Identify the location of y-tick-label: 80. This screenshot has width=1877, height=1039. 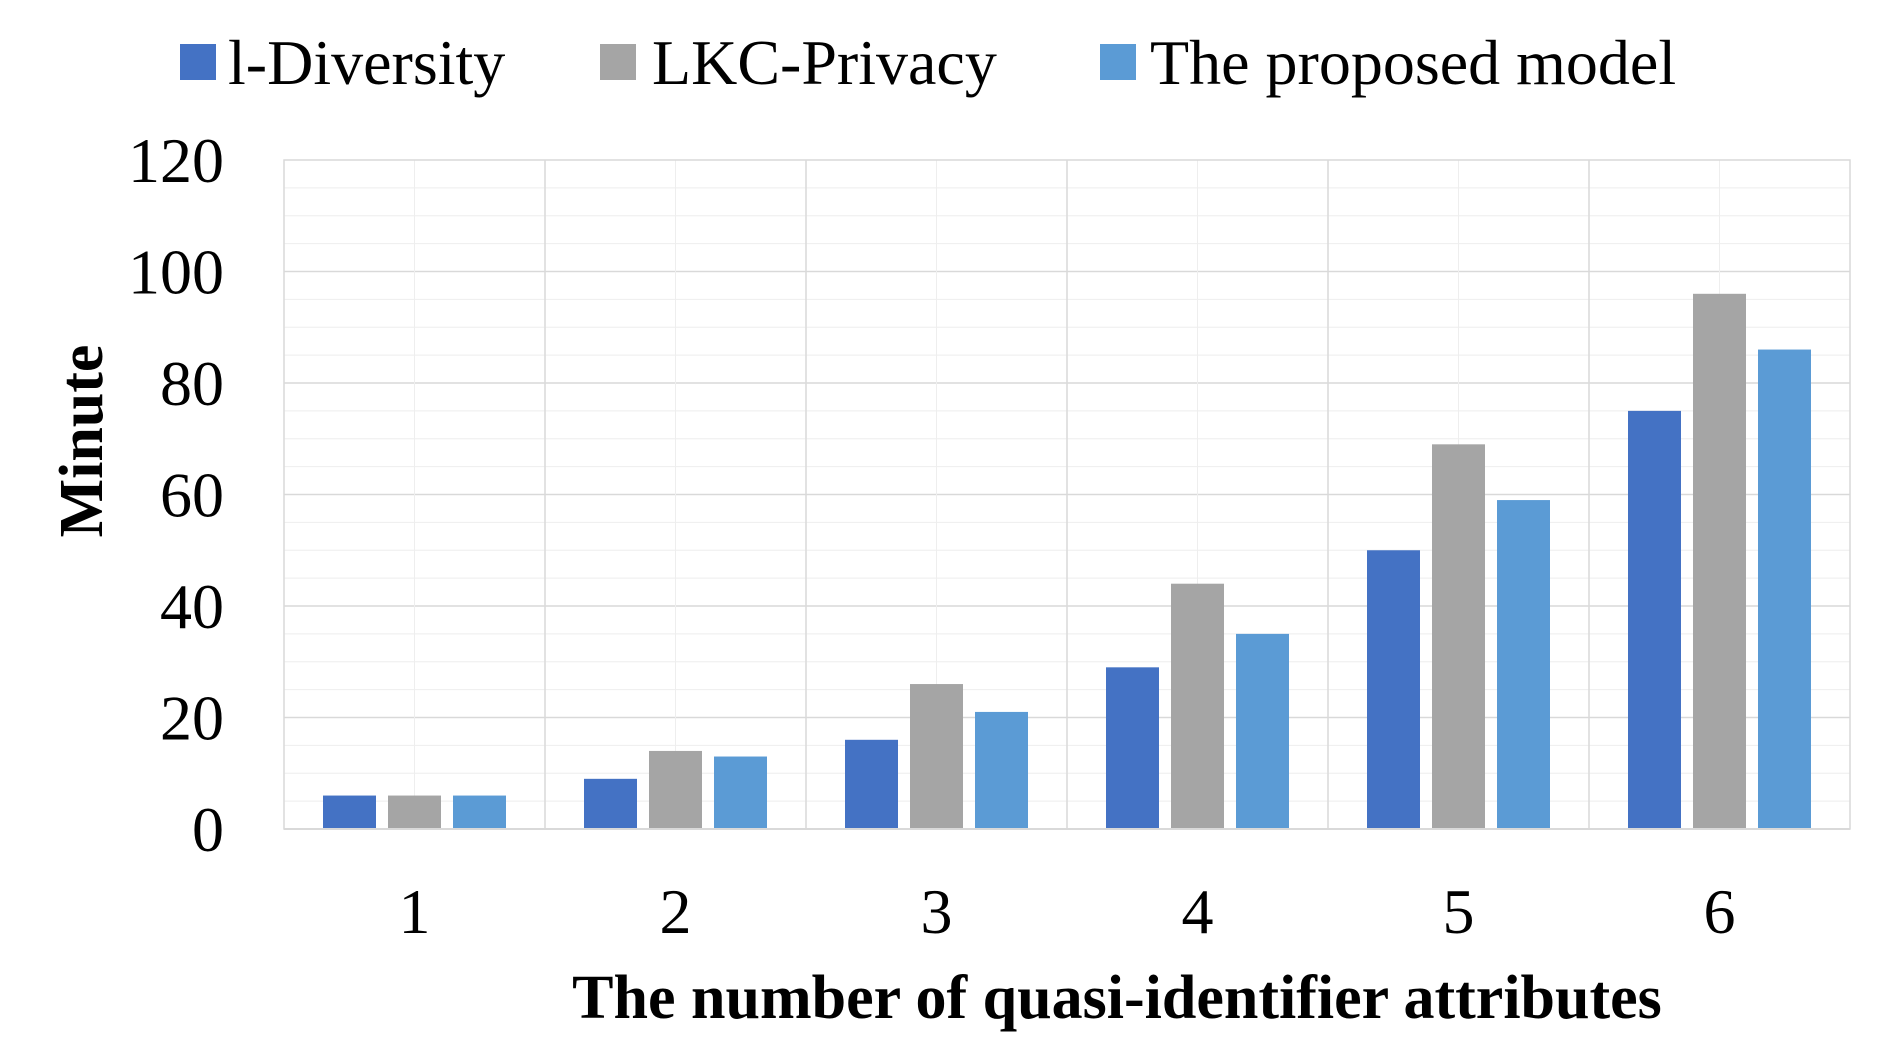
(192, 383).